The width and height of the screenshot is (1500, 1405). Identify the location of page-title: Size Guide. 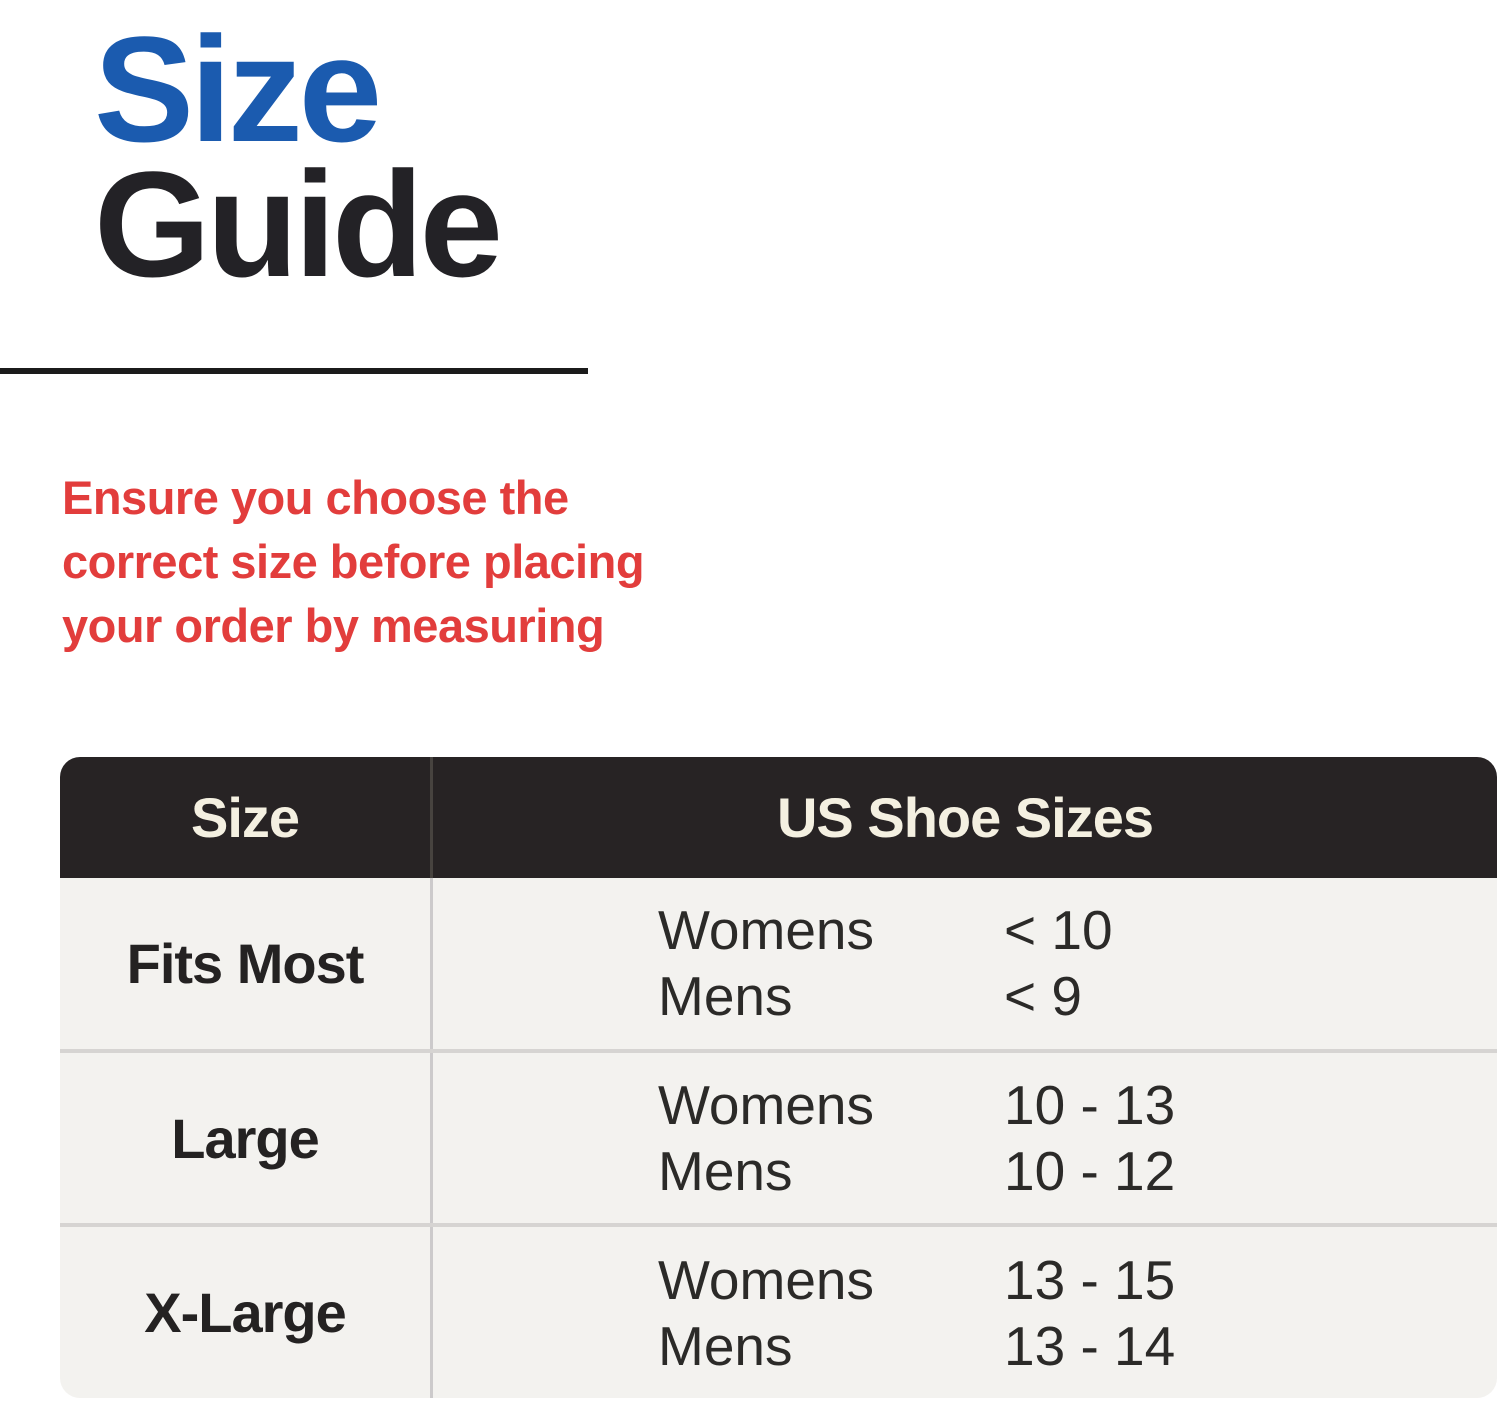
(298, 156).